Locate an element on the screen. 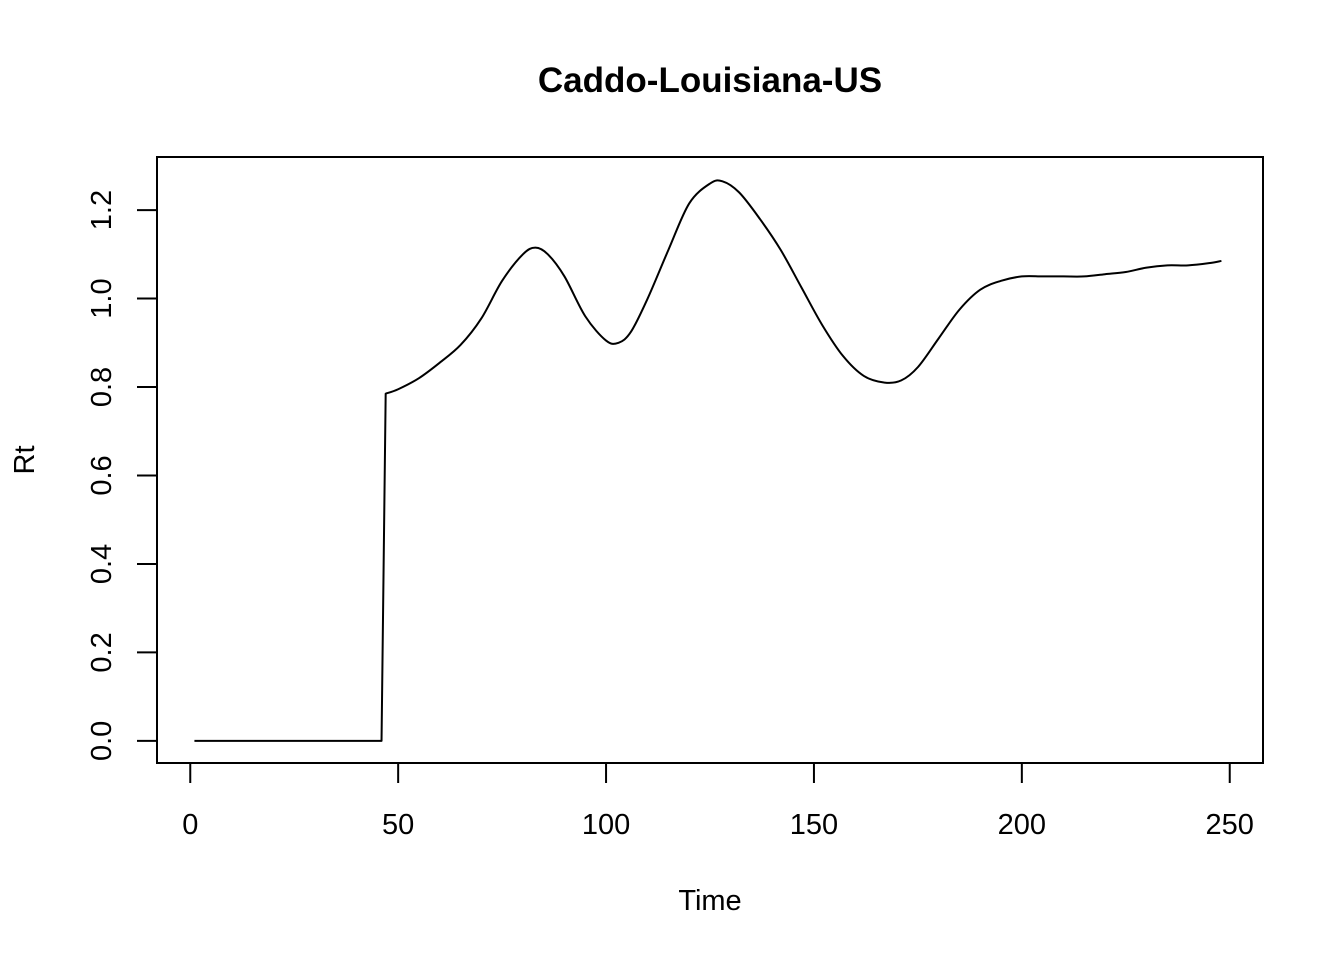 The width and height of the screenshot is (1344, 960). y-tick-label: 0.2 is located at coordinates (102, 652).